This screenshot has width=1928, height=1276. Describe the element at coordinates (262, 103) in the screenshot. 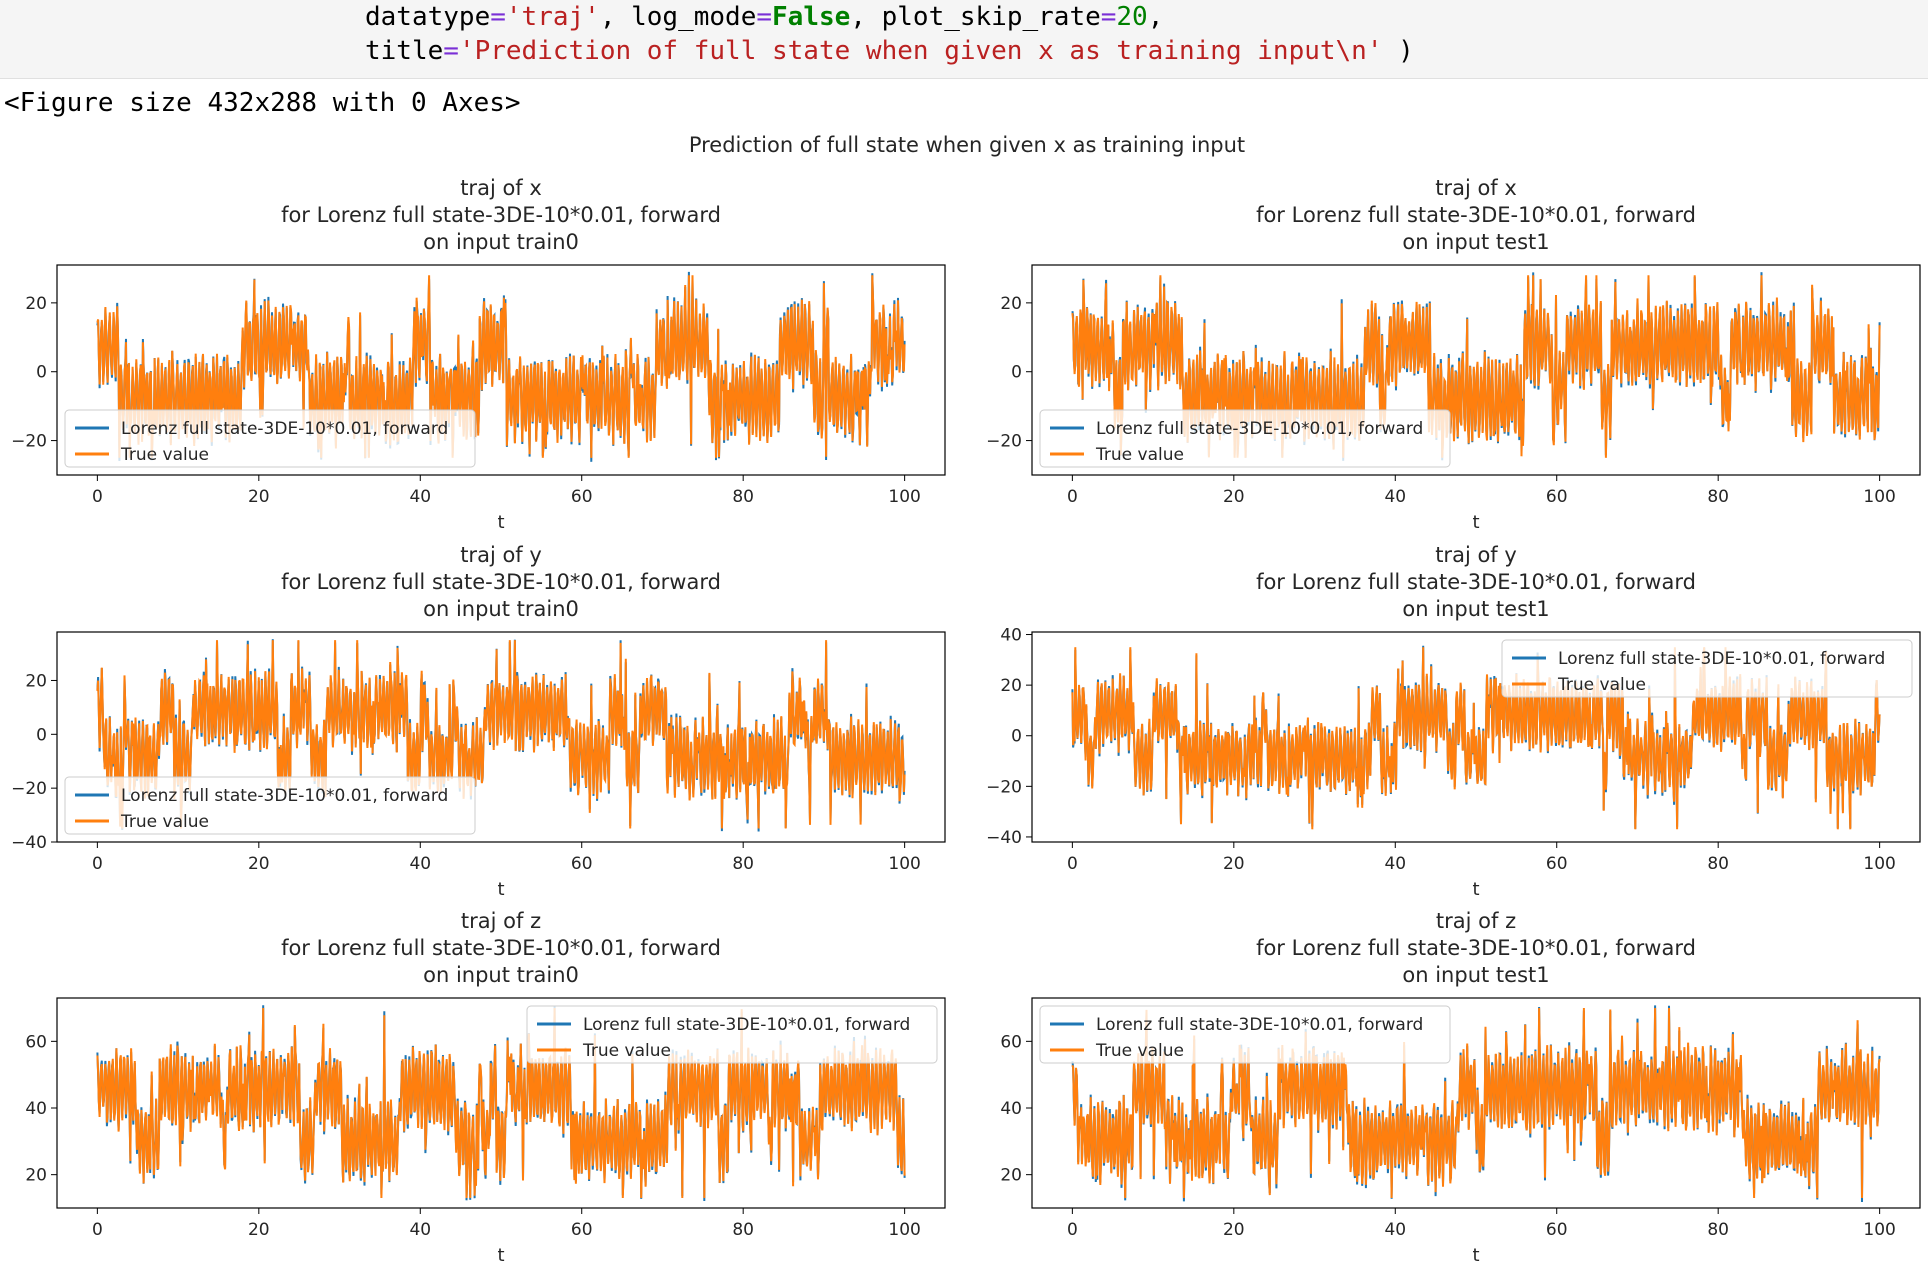

I see `figure-size-output: <Figure size 432x288 with 0 Axes>` at that location.